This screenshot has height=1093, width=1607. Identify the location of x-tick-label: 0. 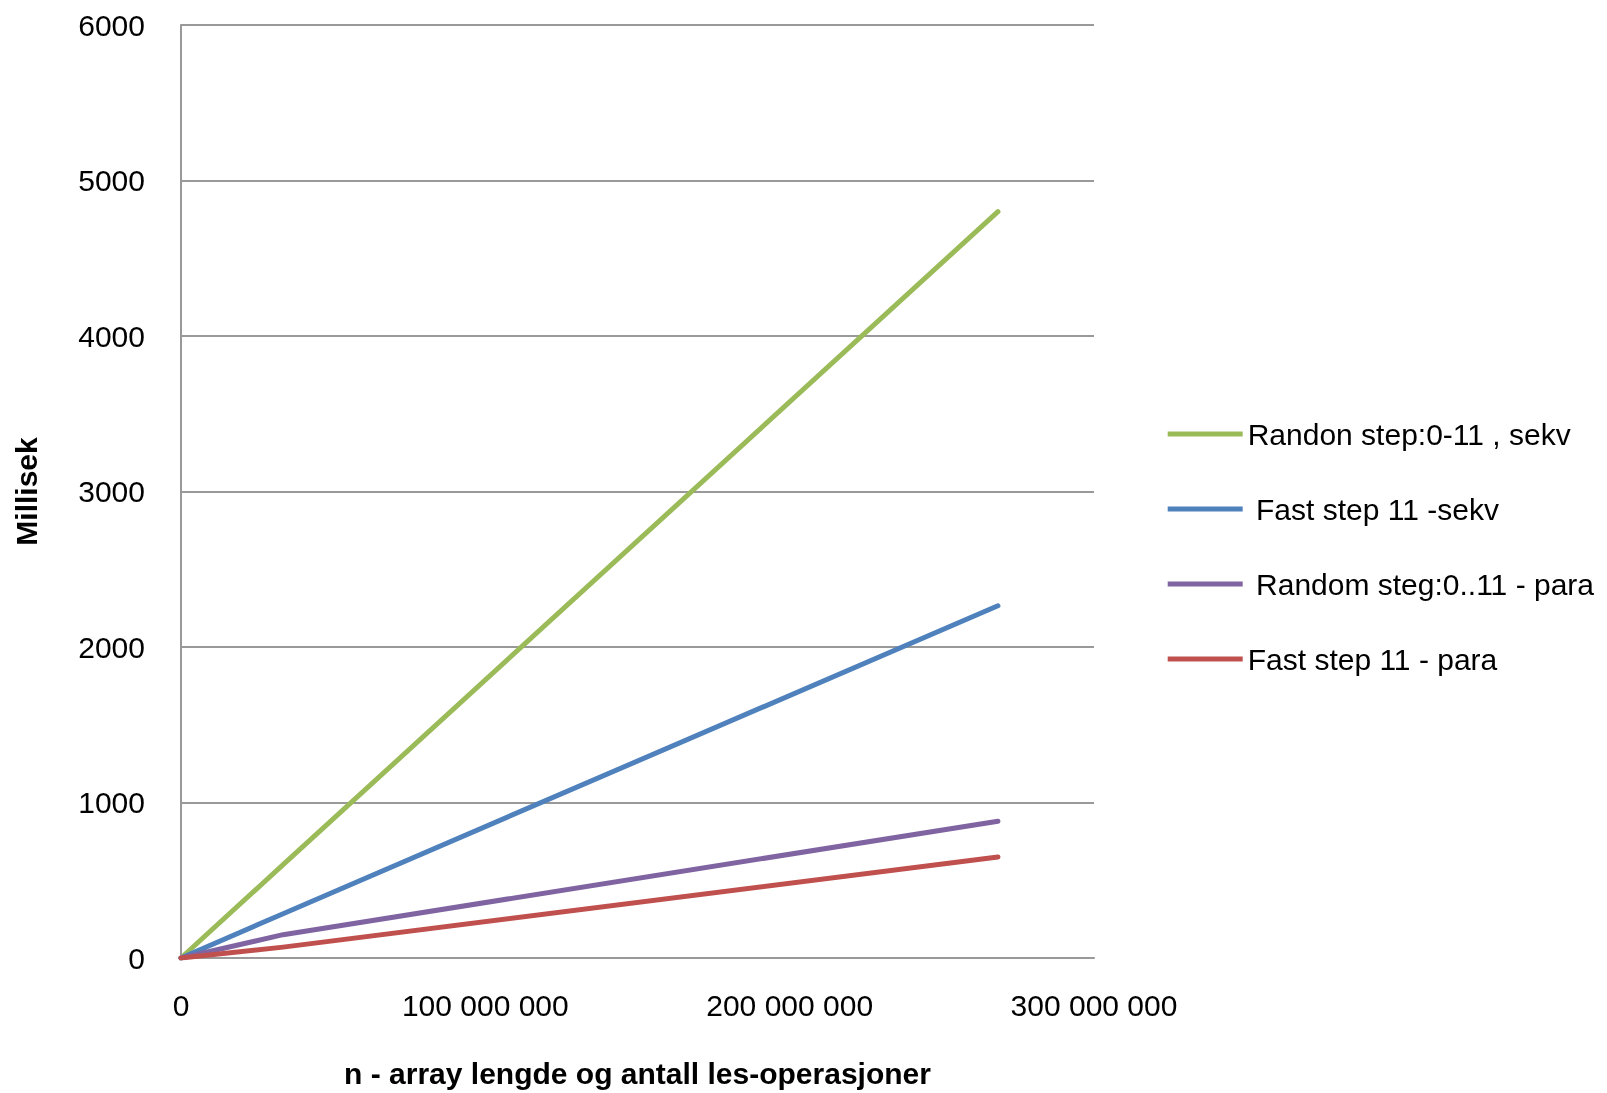
(181, 1005).